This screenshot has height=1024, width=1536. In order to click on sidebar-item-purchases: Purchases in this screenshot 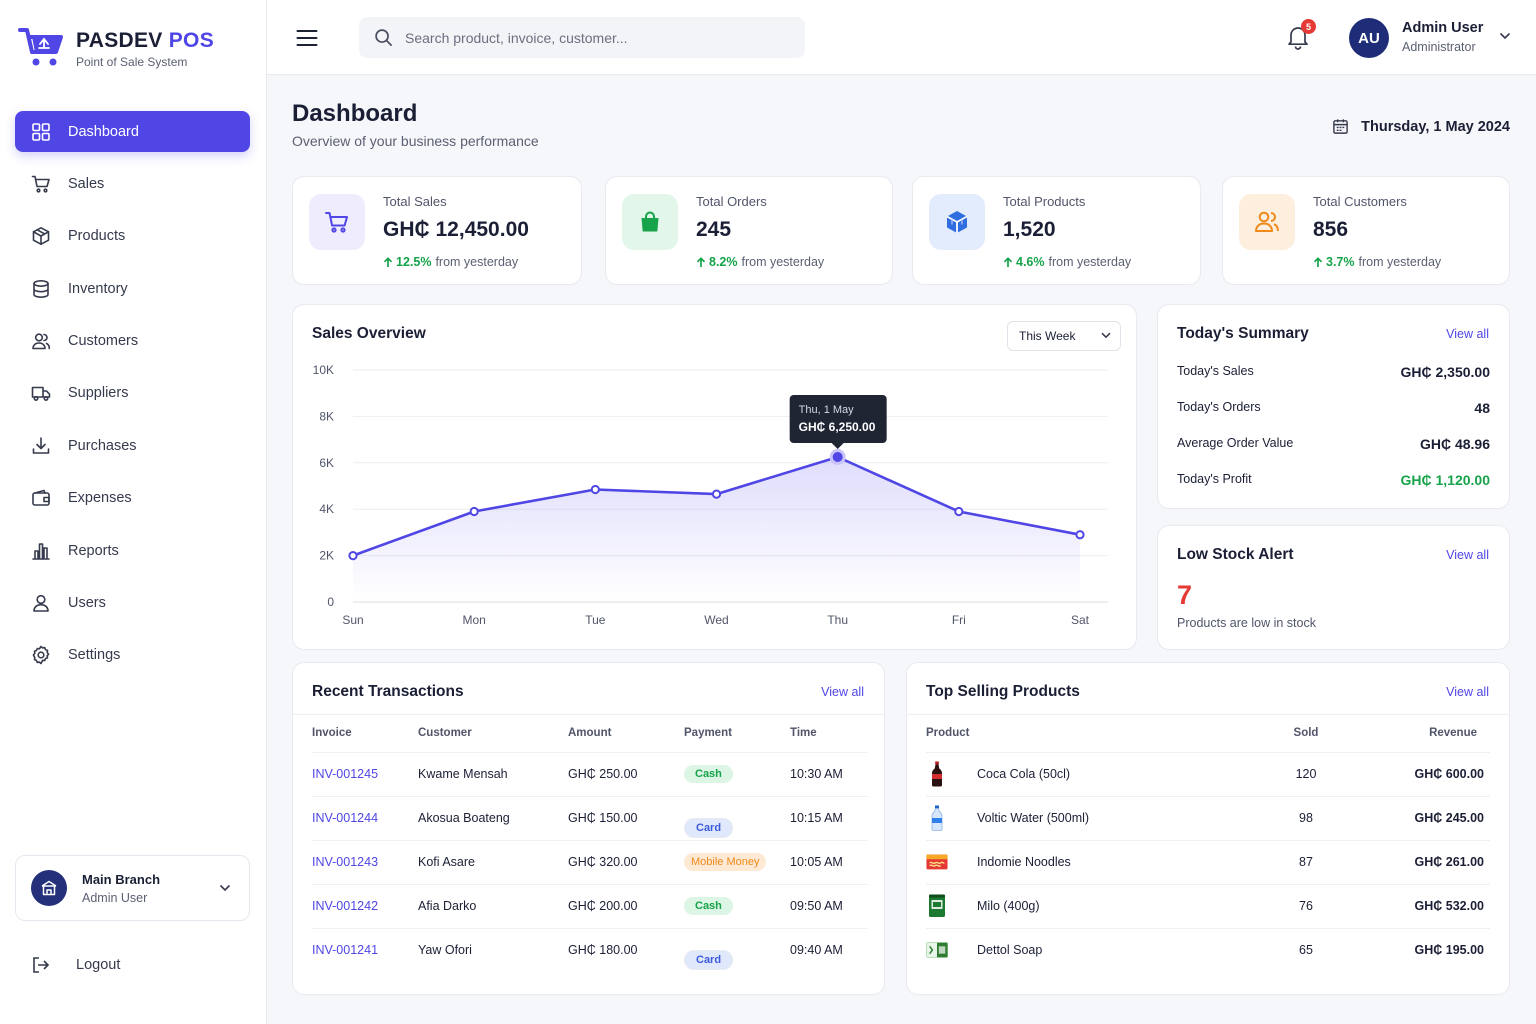, I will do `click(132, 445)`.